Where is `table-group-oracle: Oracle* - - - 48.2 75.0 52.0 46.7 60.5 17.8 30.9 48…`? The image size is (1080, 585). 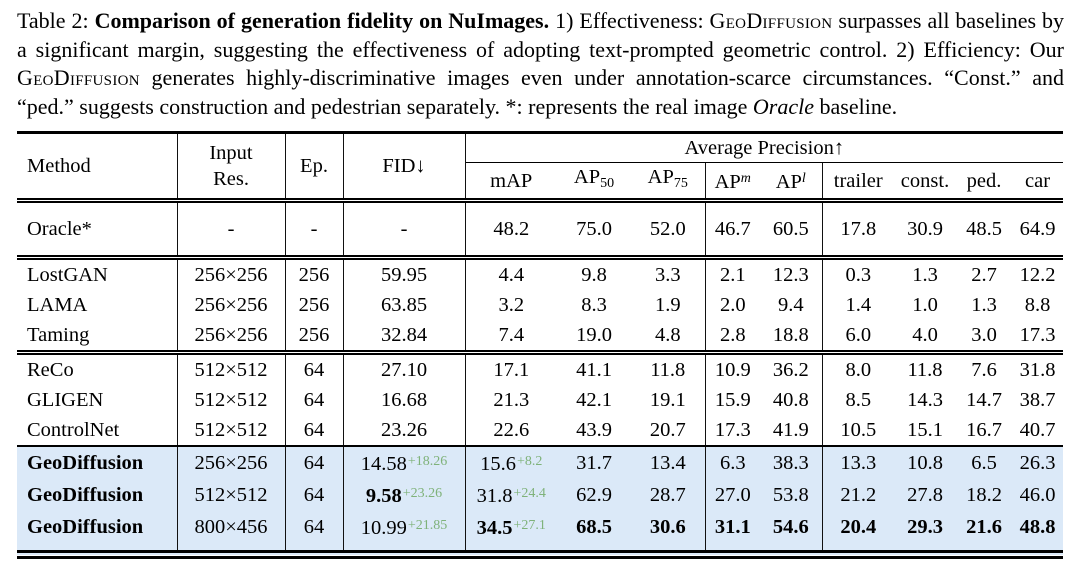
table-group-oracle: Oracle* - - - 48.2 75.0 52.0 46.7 60.5 17.8 30.9 48… is located at coordinates (540, 229).